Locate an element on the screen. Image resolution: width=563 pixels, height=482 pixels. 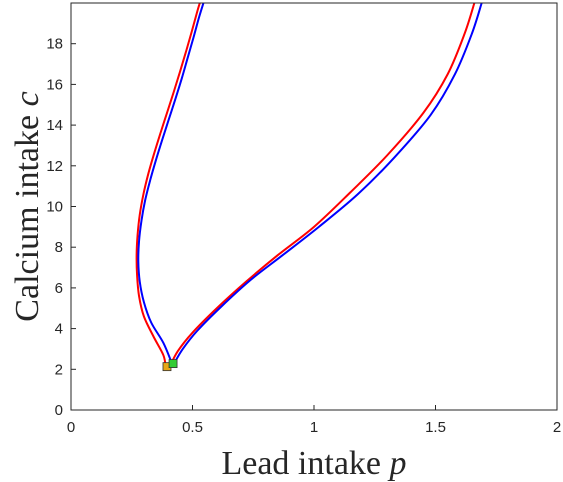
y-tick-label: 18 is located at coordinates (54, 44).